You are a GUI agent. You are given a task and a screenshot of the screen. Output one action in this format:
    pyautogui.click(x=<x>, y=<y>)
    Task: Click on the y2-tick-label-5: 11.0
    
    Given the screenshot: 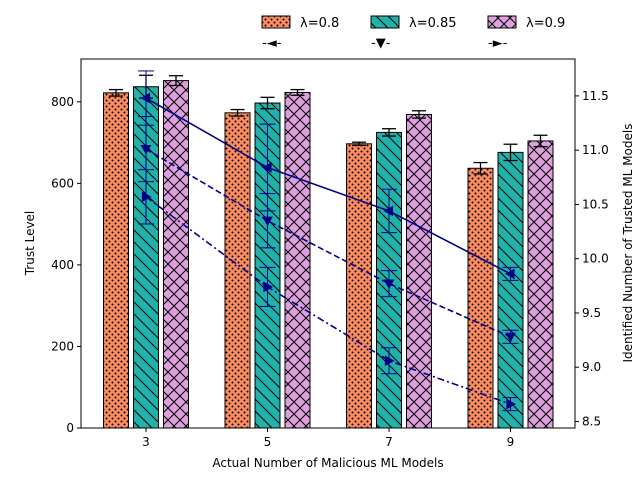 What is the action you would take?
    pyautogui.click(x=595, y=150)
    